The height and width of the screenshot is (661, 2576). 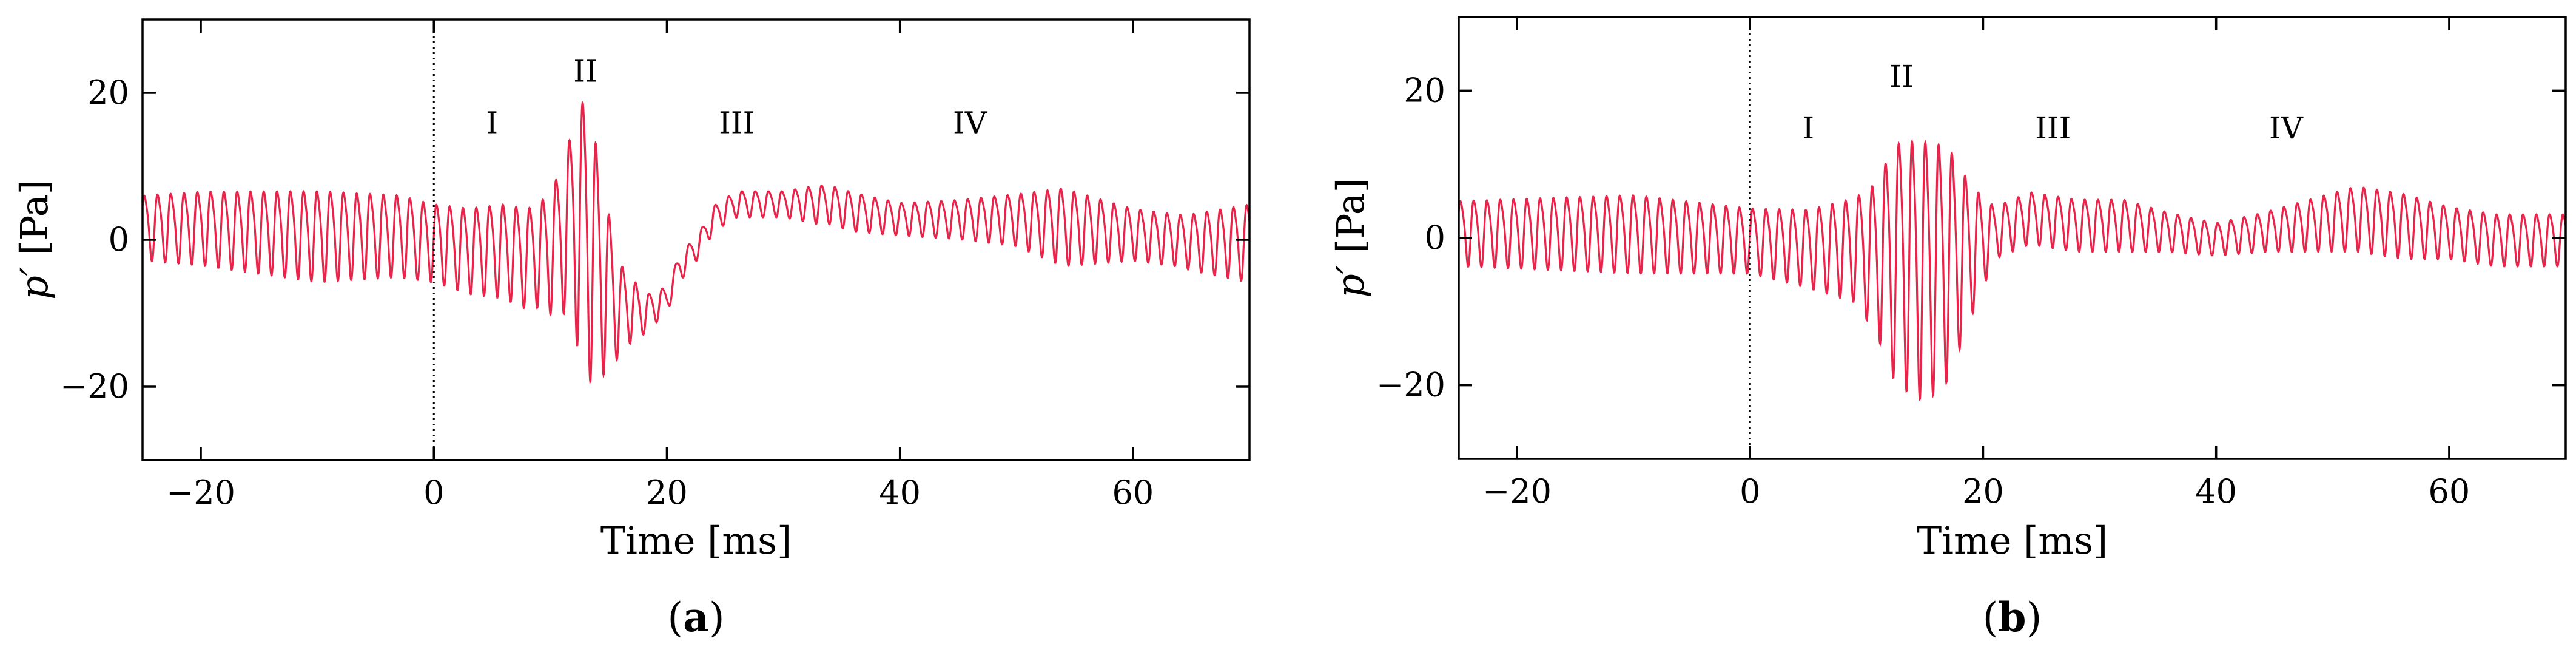 What do you see at coordinates (695, 617) in the screenshot?
I see `panel-label: (a)` at bounding box center [695, 617].